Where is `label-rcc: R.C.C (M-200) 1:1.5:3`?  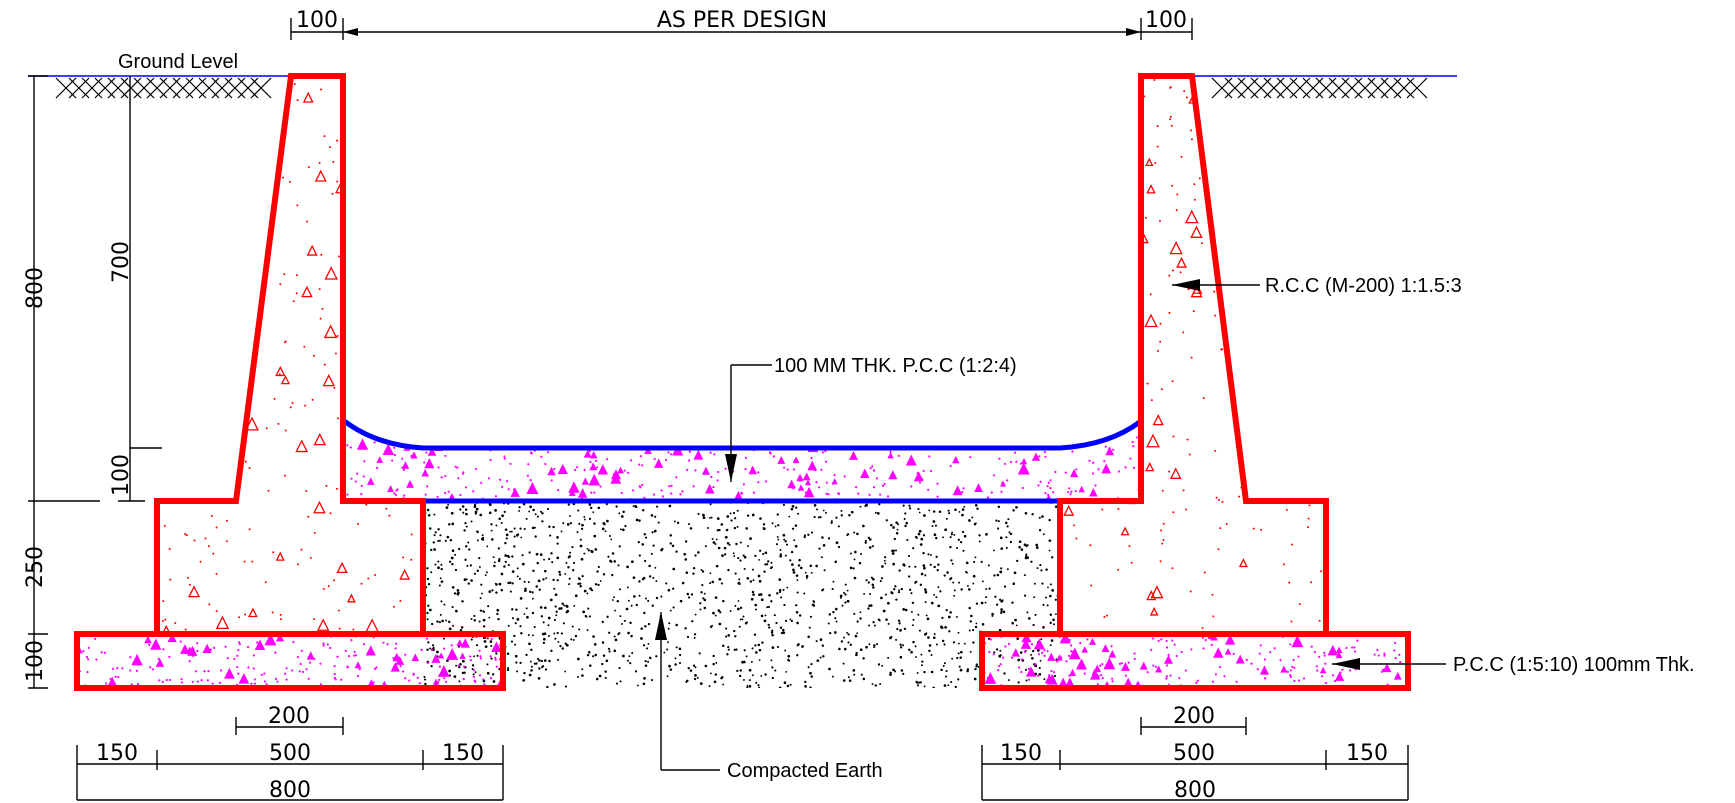 label-rcc: R.C.C (M-200) 1:1.5:3 is located at coordinates (1363, 286).